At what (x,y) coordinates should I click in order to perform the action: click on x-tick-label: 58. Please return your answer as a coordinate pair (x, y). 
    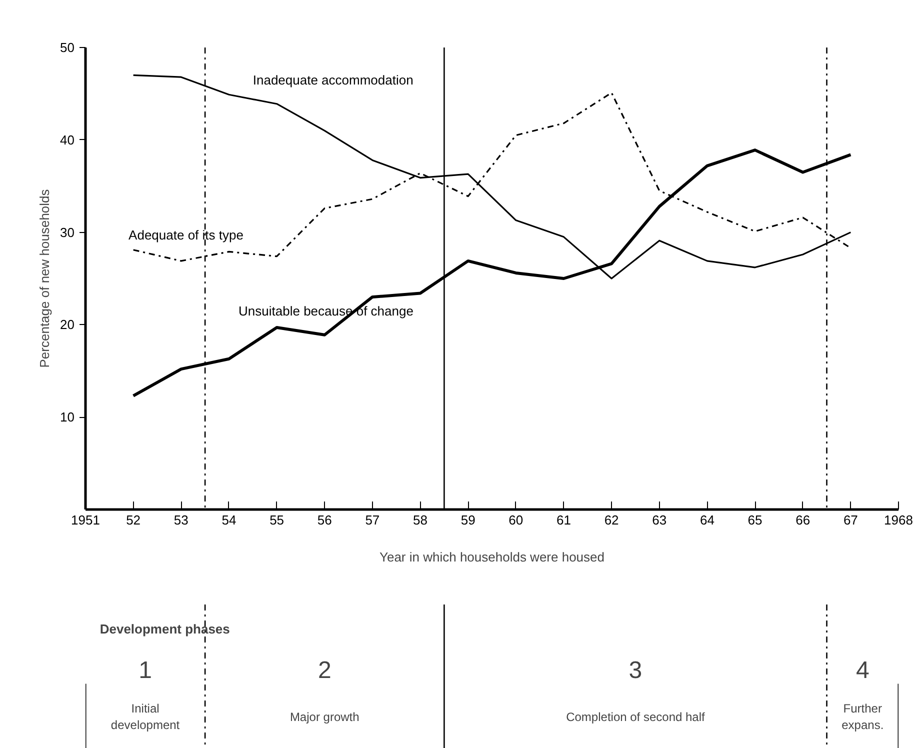
    Looking at the image, I should click on (420, 520).